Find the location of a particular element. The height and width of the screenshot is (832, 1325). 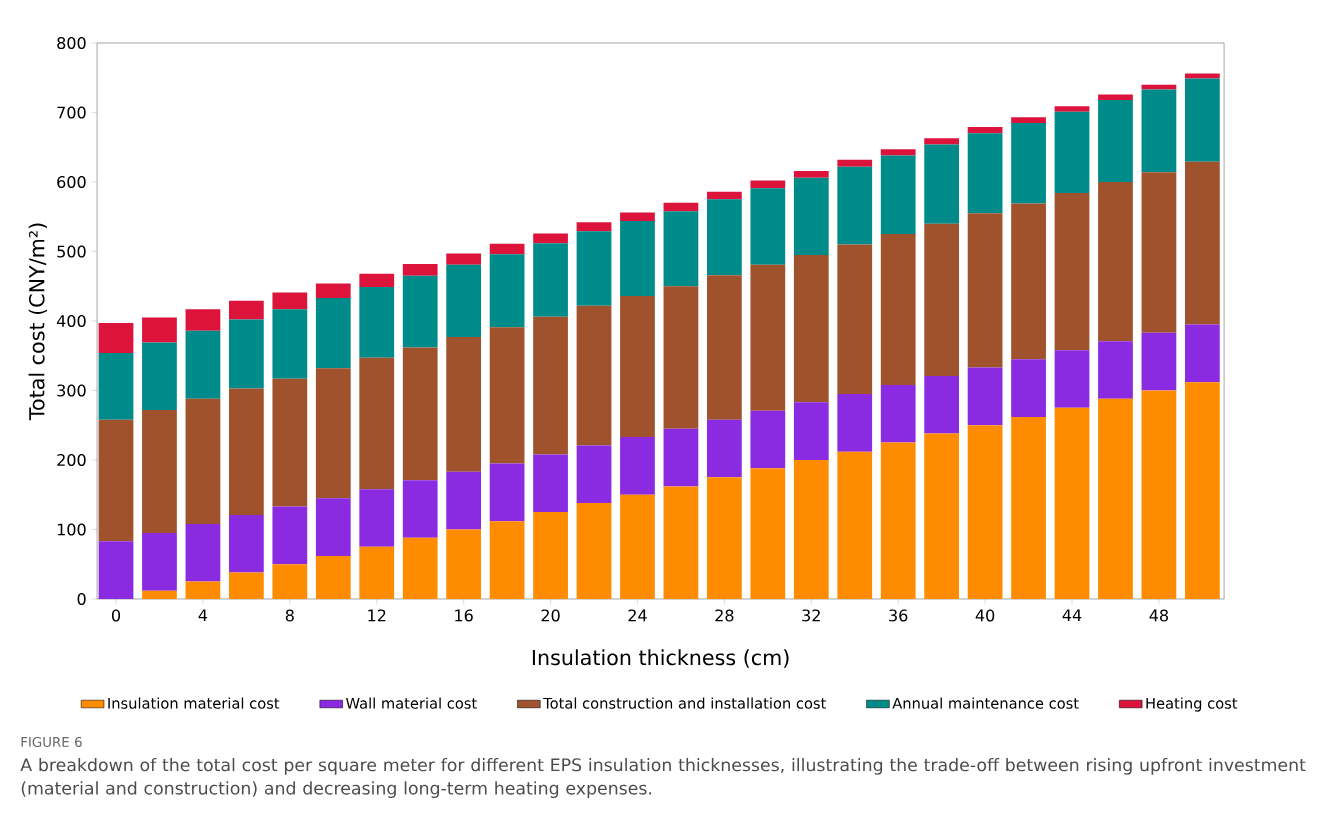

y-tick-label: 200 is located at coordinates (71, 460).